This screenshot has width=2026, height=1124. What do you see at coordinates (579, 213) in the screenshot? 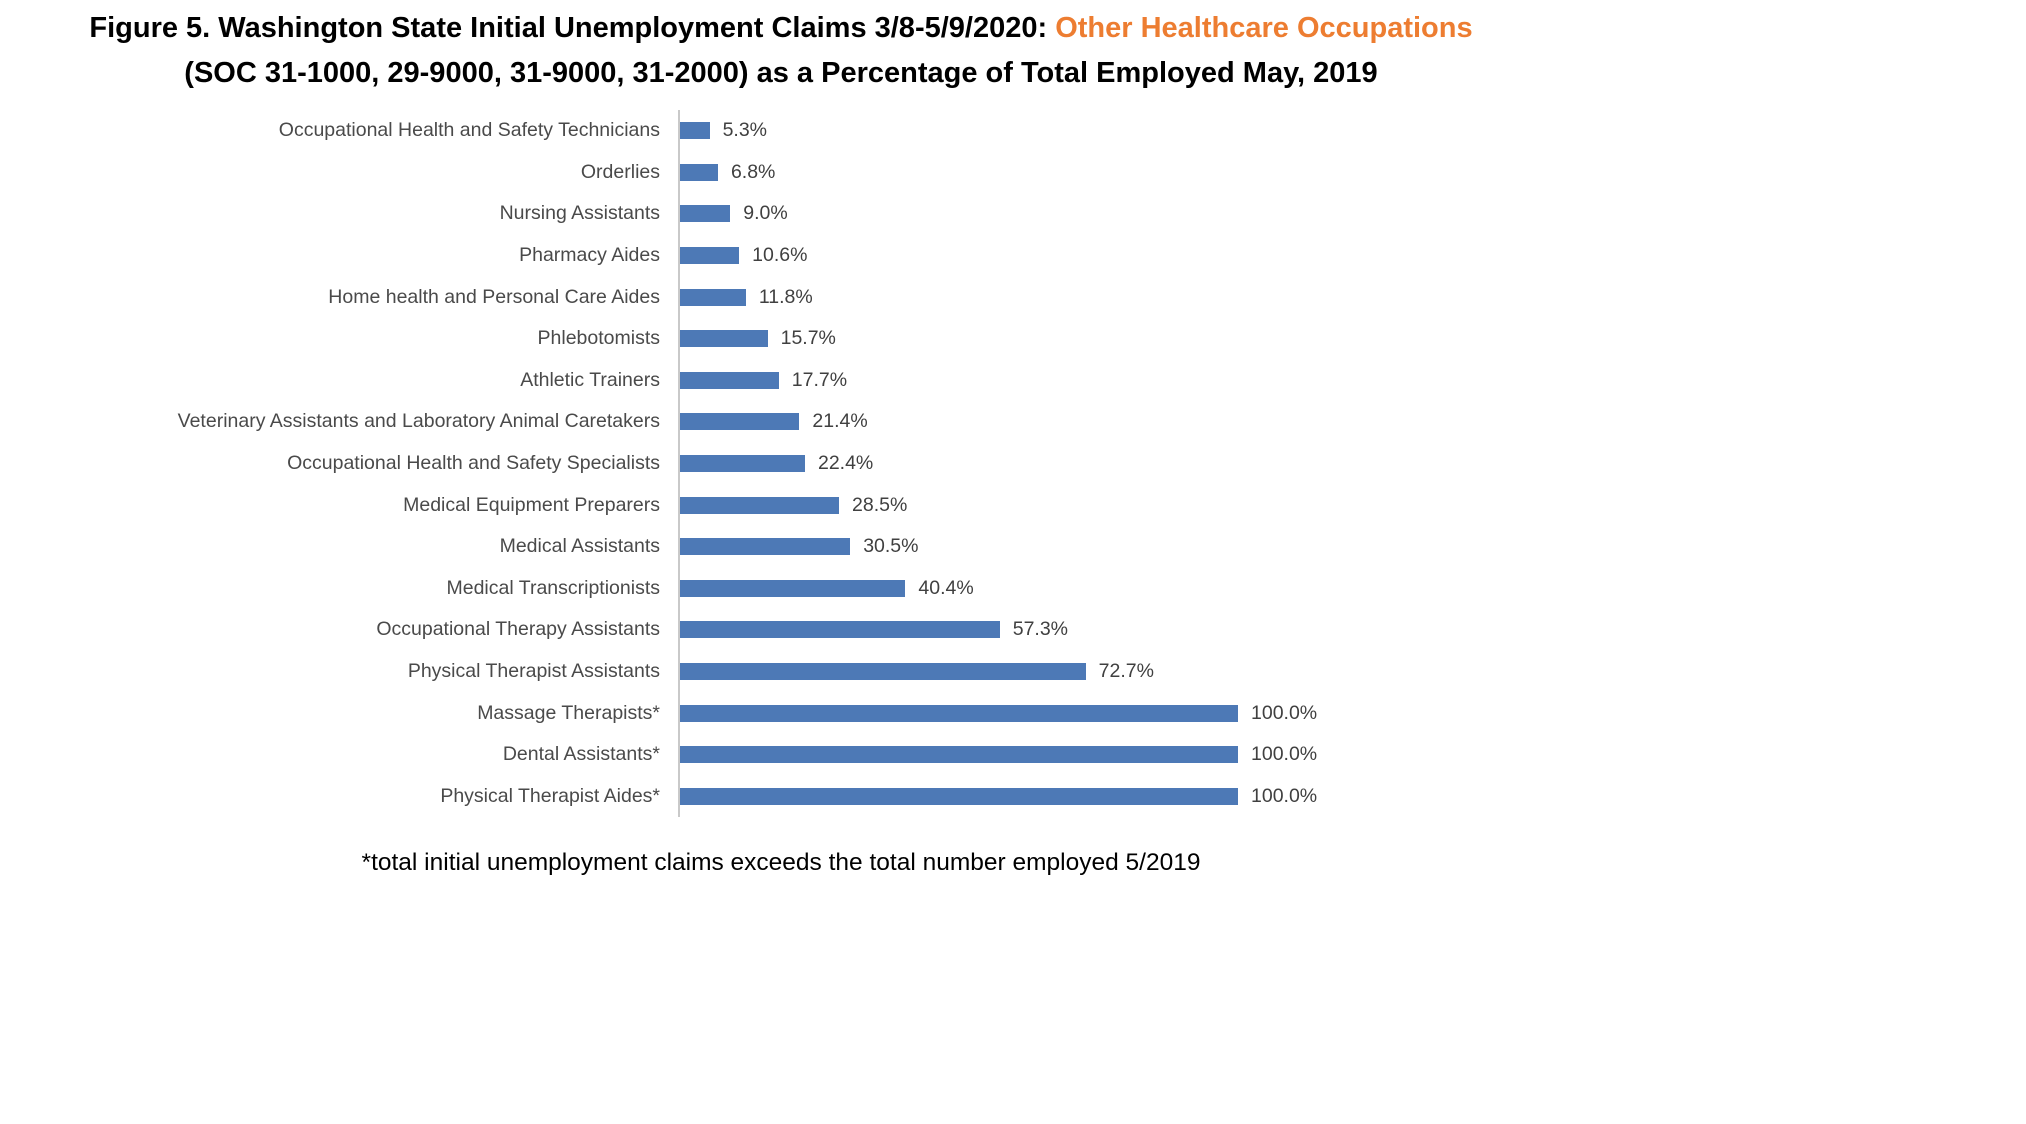
I see `category-label: Nursing Assistants` at bounding box center [579, 213].